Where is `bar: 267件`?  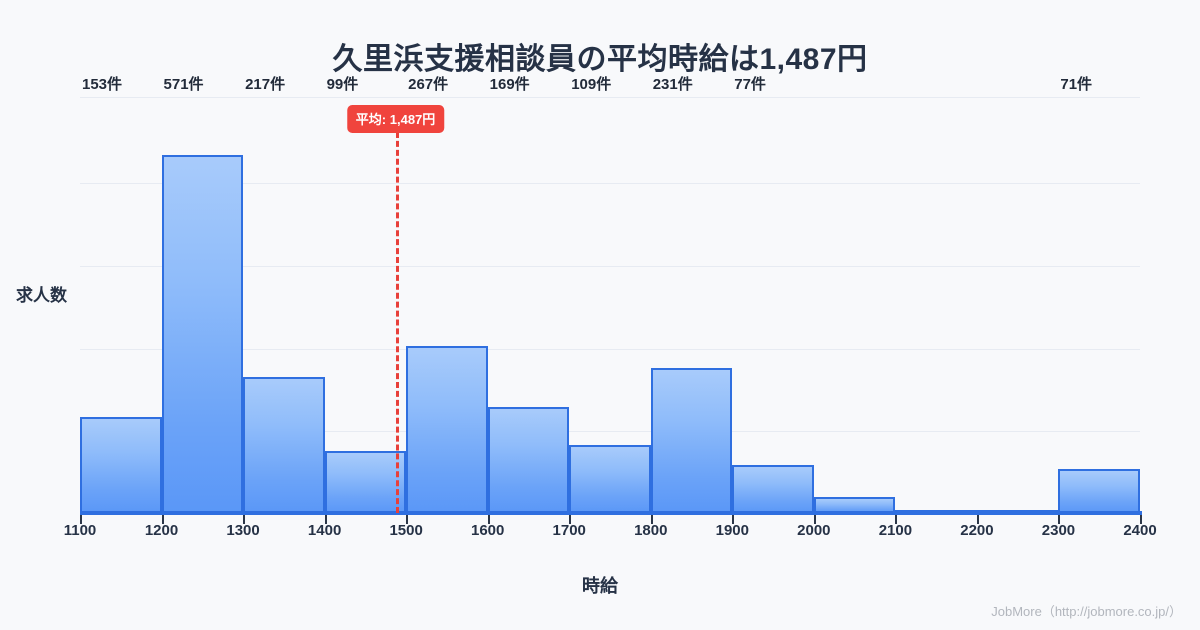
bar: 267件 is located at coordinates (447, 294).